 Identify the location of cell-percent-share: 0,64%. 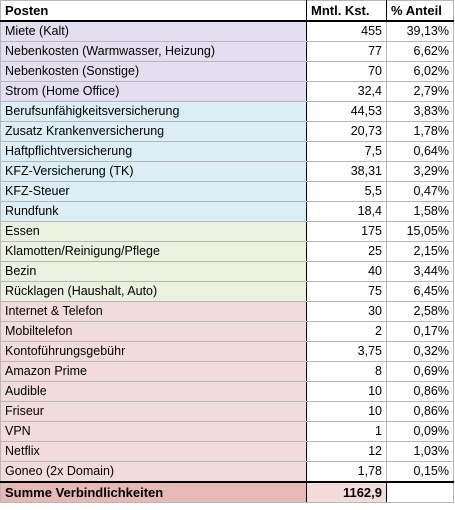
(420, 151).